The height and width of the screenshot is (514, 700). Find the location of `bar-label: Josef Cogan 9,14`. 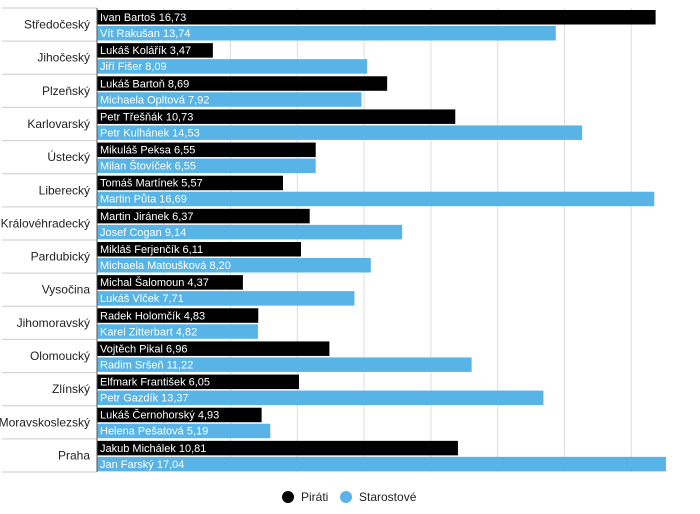

bar-label: Josef Cogan 9,14 is located at coordinates (143, 233).